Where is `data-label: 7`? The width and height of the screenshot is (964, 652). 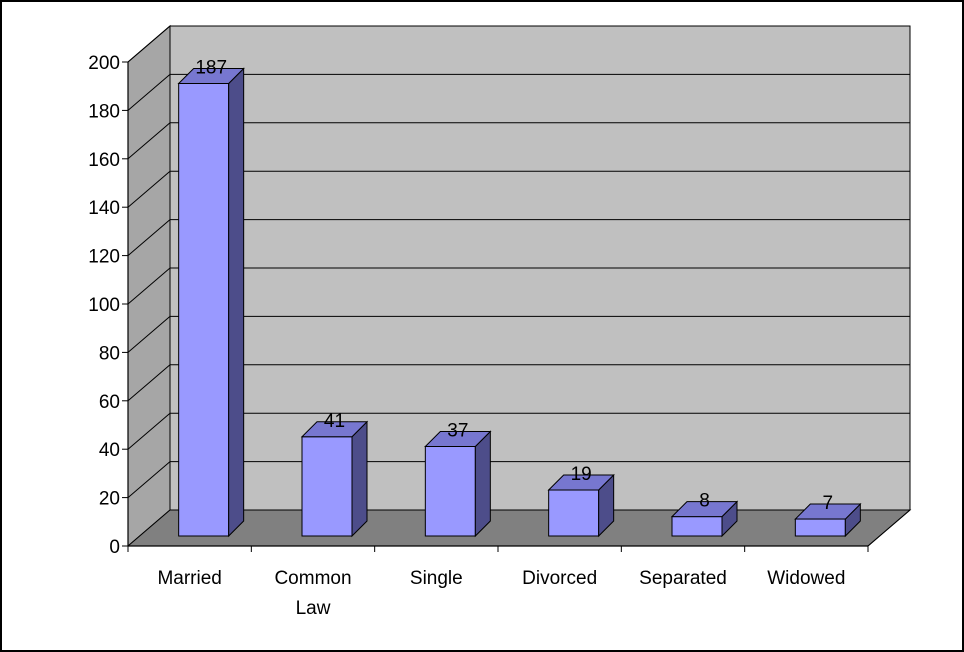
data-label: 7 is located at coordinates (828, 503).